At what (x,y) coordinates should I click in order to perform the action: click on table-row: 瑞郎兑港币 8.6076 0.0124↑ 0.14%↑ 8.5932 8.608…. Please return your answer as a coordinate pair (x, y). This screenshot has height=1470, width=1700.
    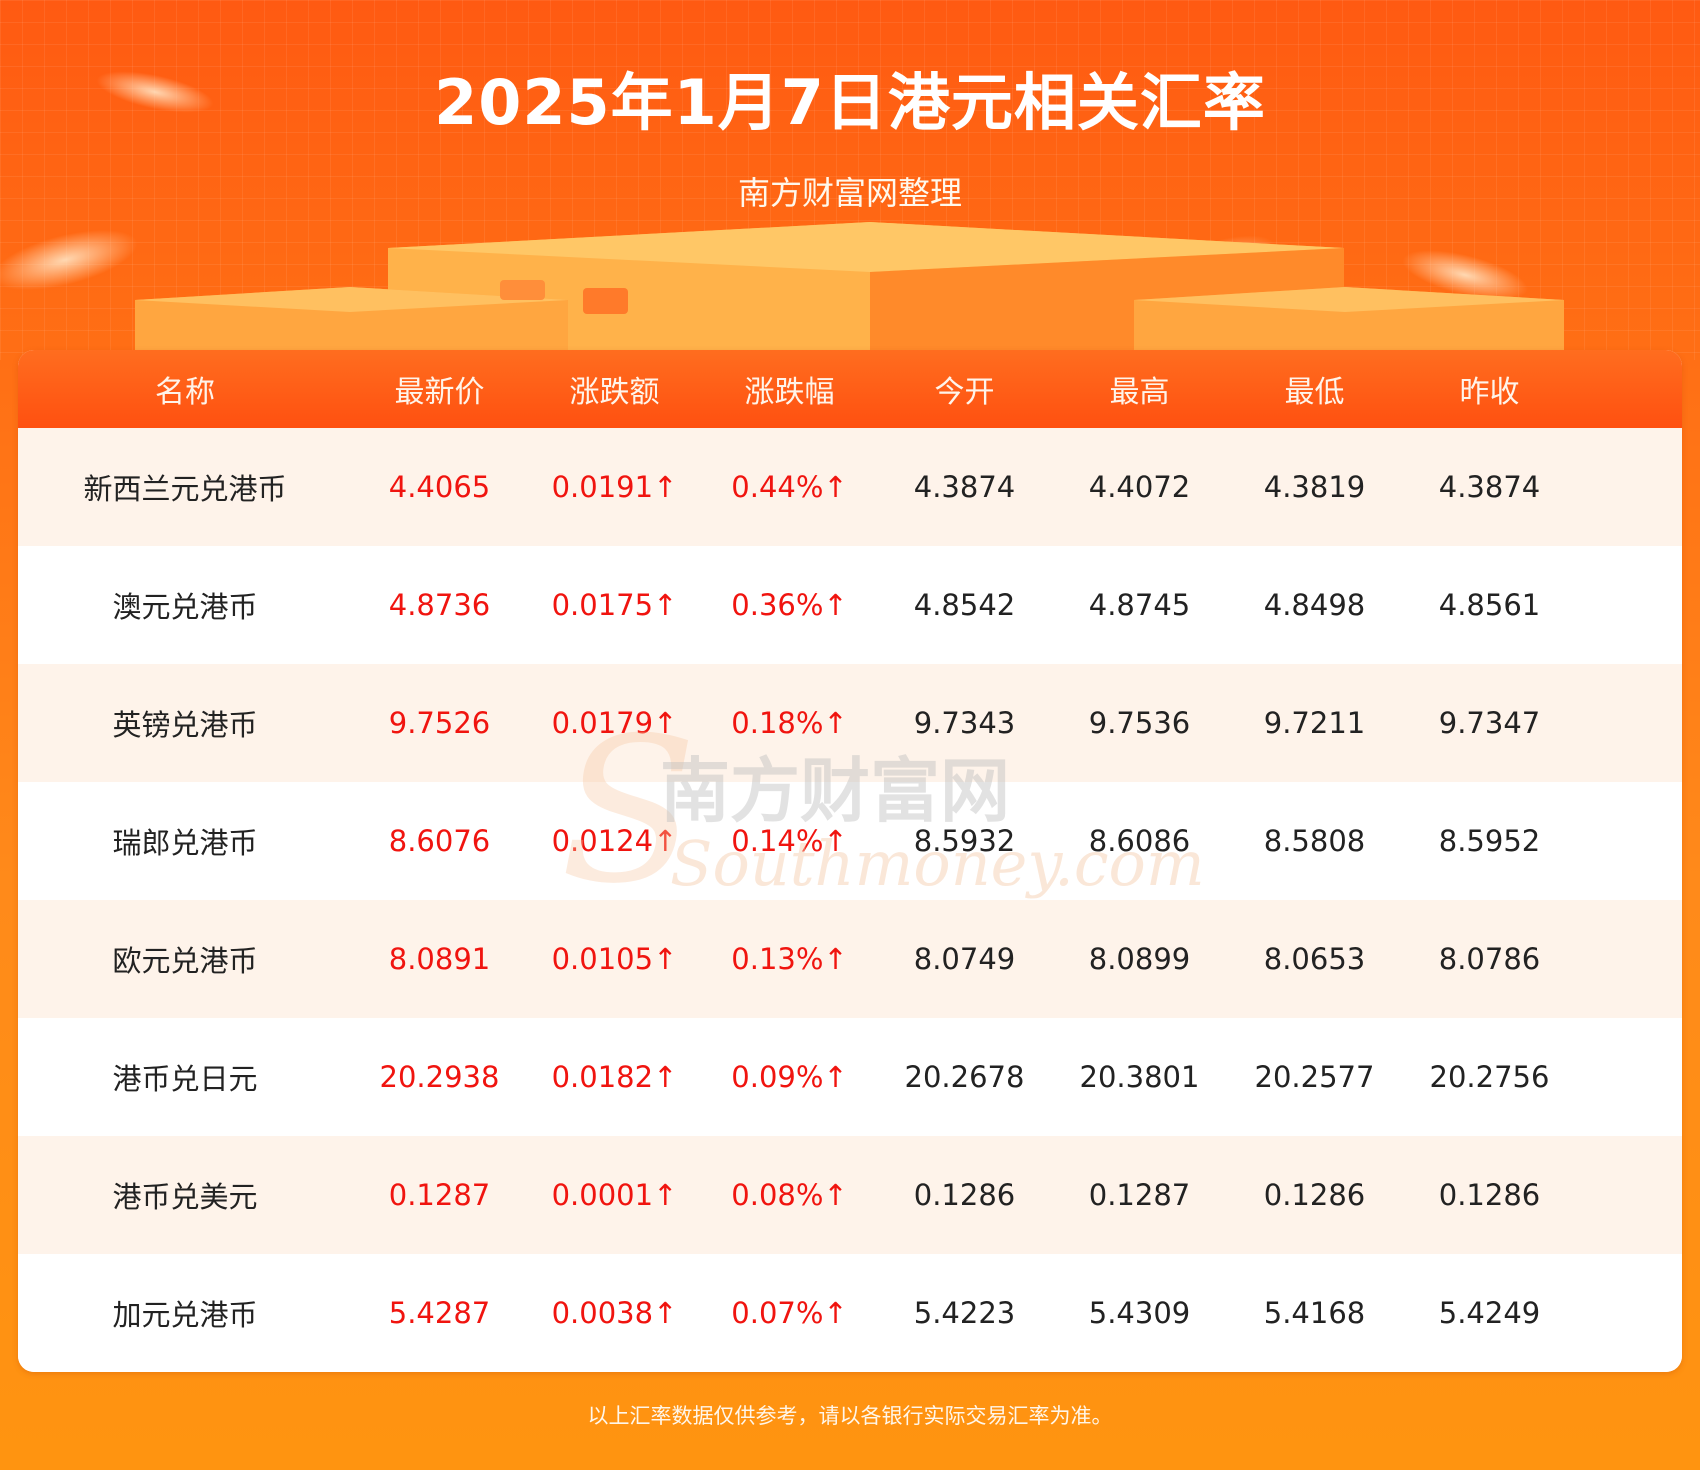
    Looking at the image, I should click on (850, 841).